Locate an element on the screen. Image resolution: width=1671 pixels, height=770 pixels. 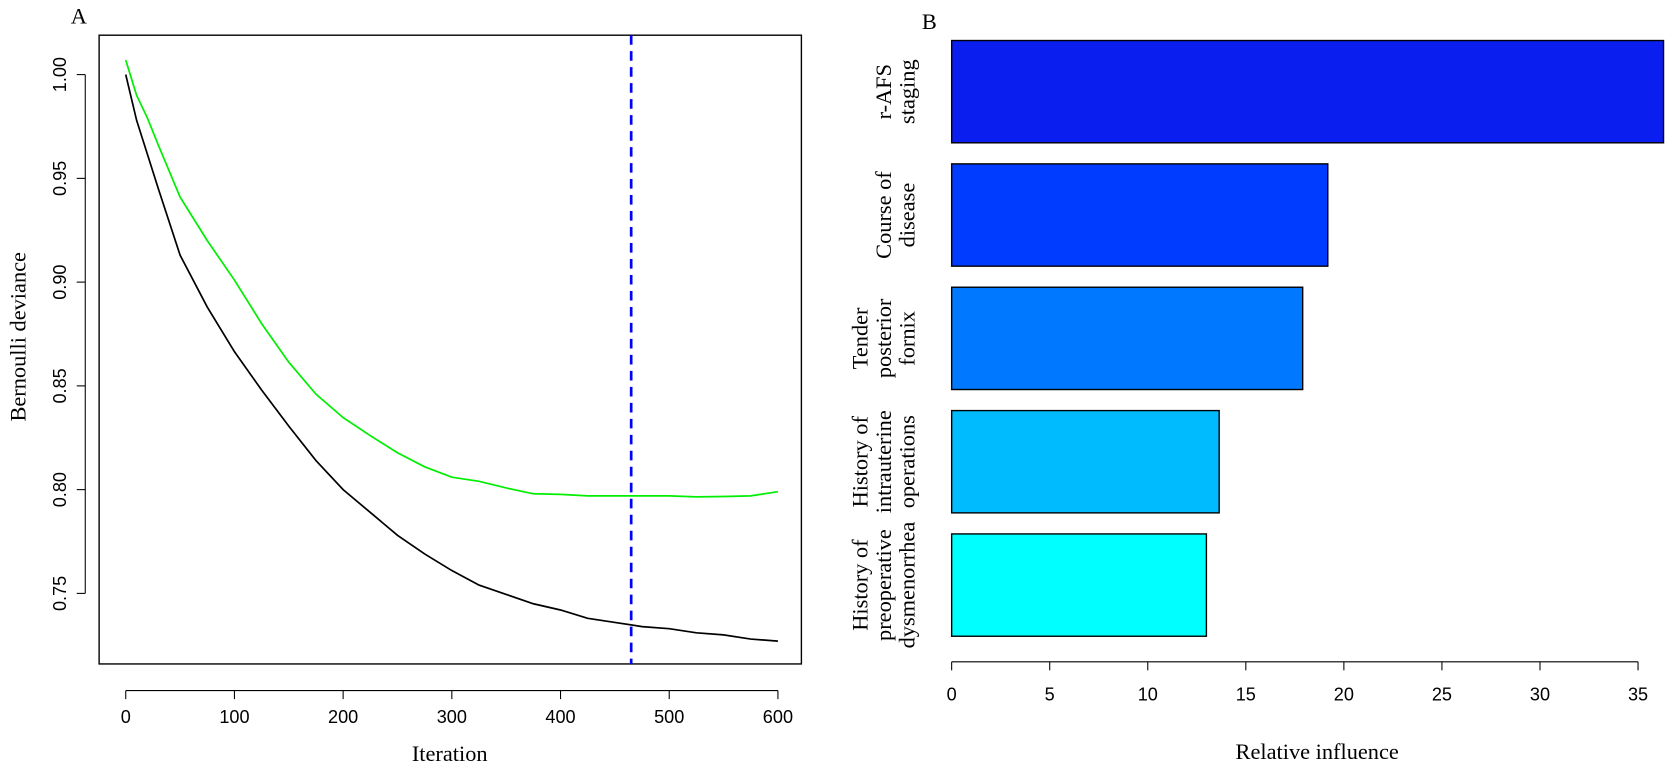
y-tick-label: dysmenorrhea is located at coordinates (906, 585).